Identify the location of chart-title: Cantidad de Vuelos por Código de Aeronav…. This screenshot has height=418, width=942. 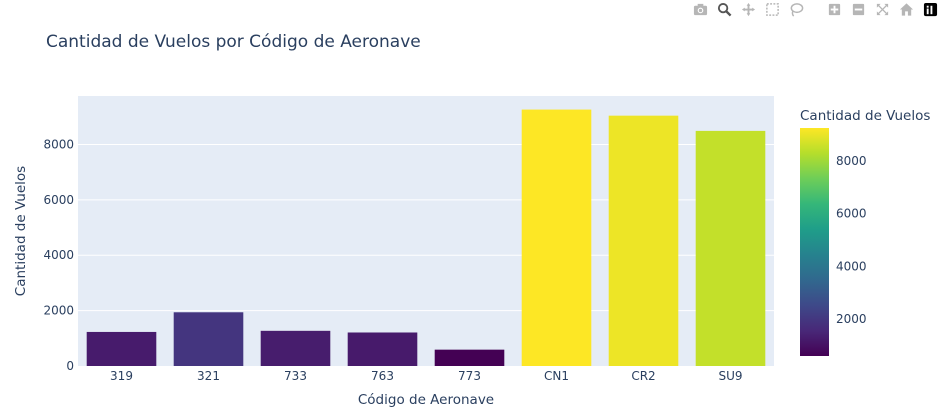
(233, 42).